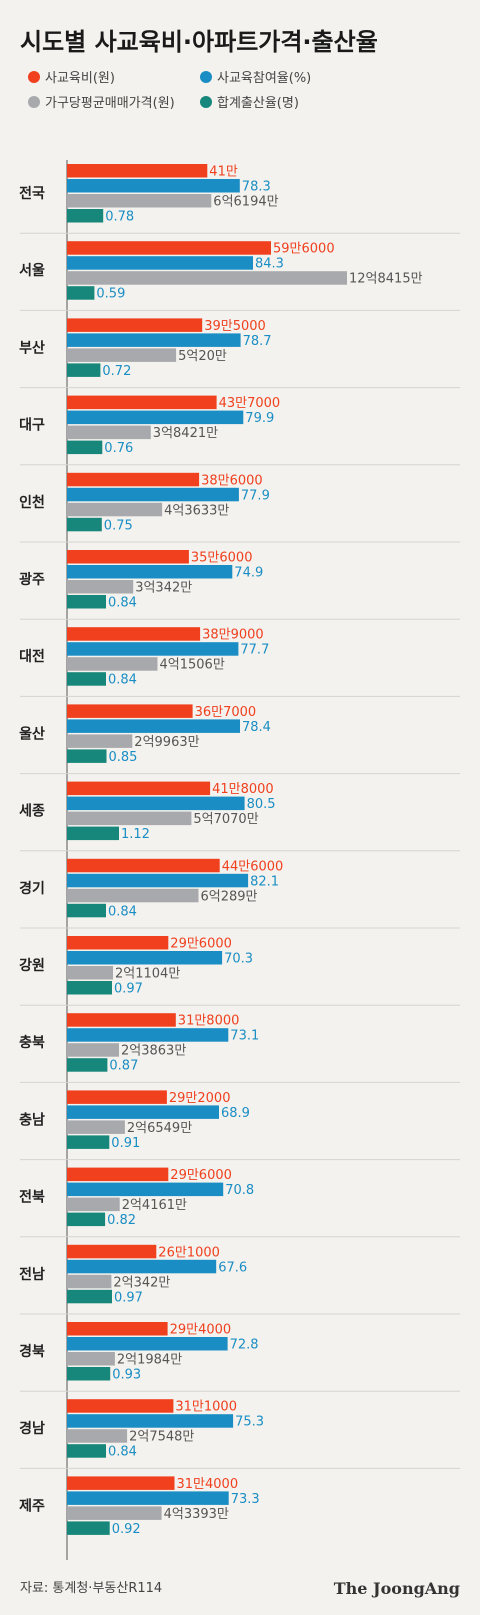  What do you see at coordinates (32, 888) in the screenshot?
I see `region-label: 경기` at bounding box center [32, 888].